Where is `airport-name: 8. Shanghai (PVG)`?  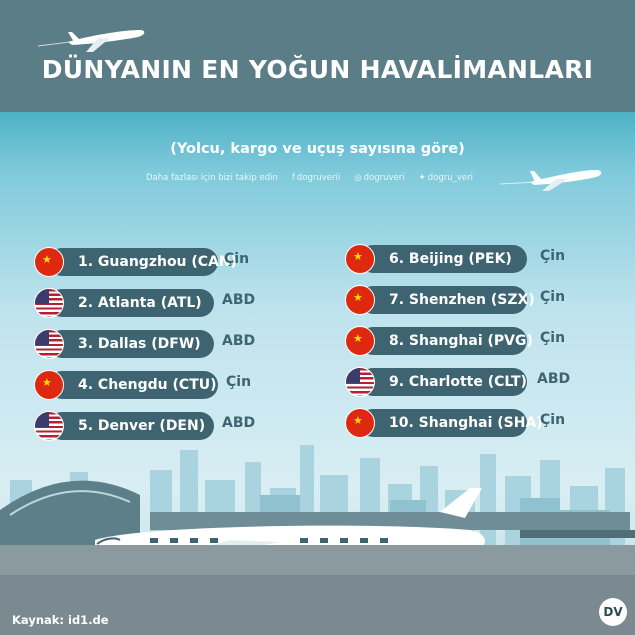 airport-name: 8. Shanghai (PVG) is located at coordinates (446, 341).